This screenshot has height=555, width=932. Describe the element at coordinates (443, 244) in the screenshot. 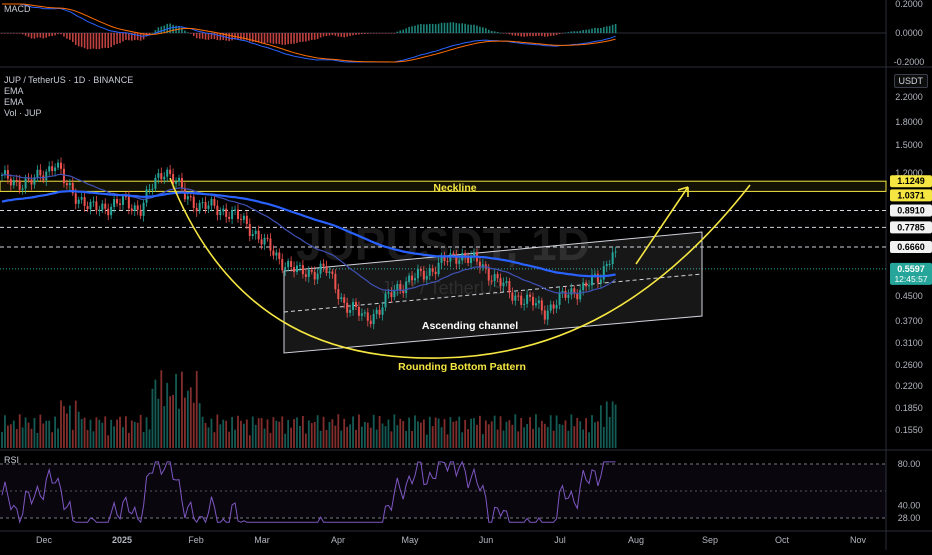

I see `watermark-main: JUPUSDT, 1D` at that location.